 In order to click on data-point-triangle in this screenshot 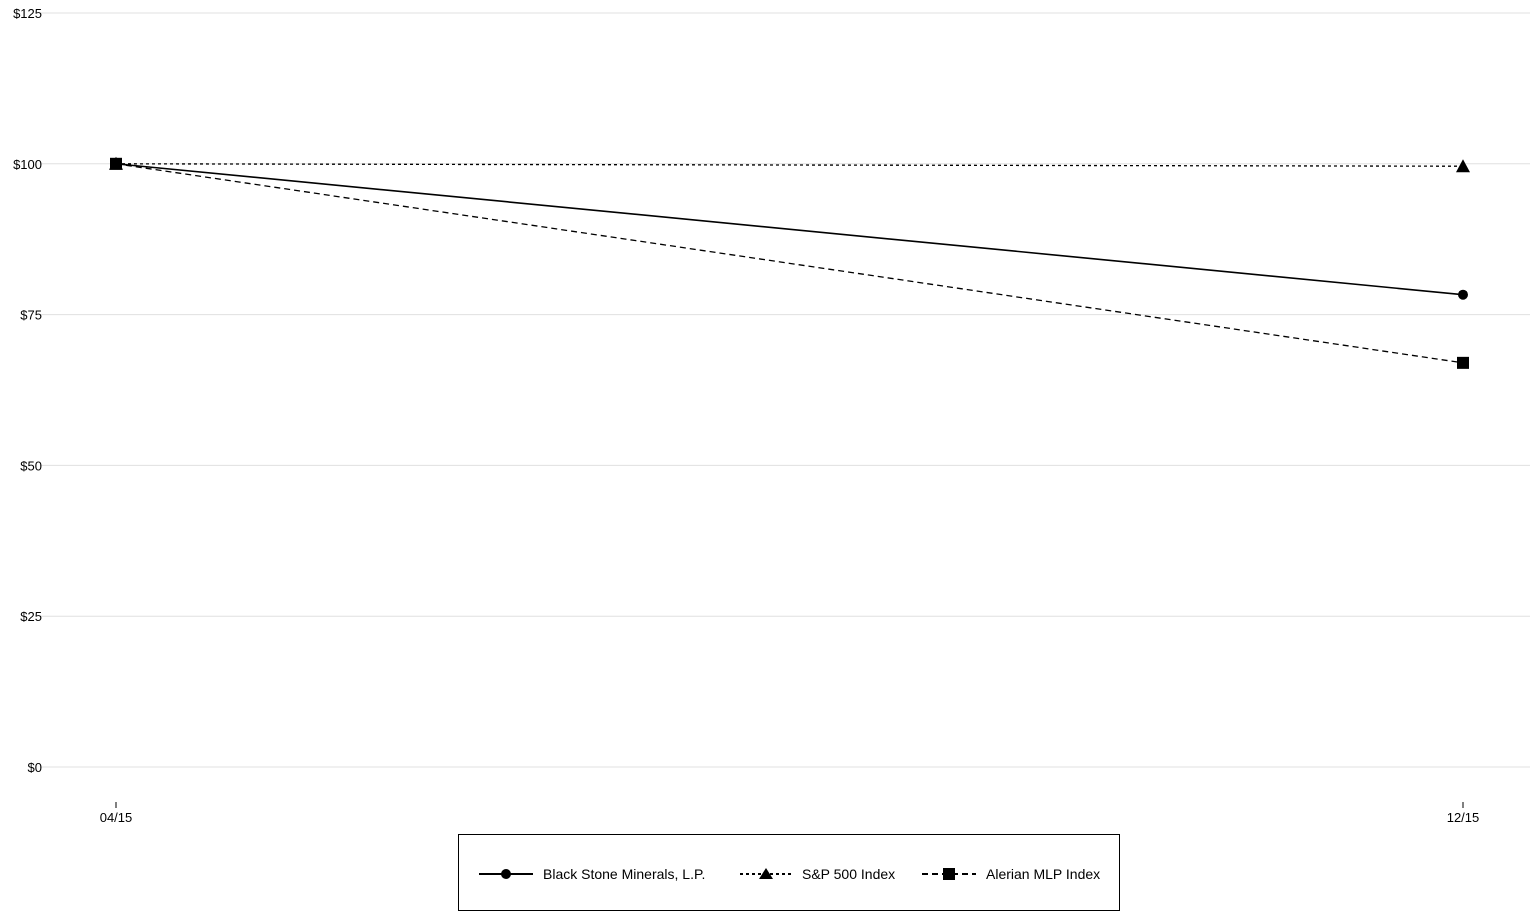, I will do `click(1463, 166)`.